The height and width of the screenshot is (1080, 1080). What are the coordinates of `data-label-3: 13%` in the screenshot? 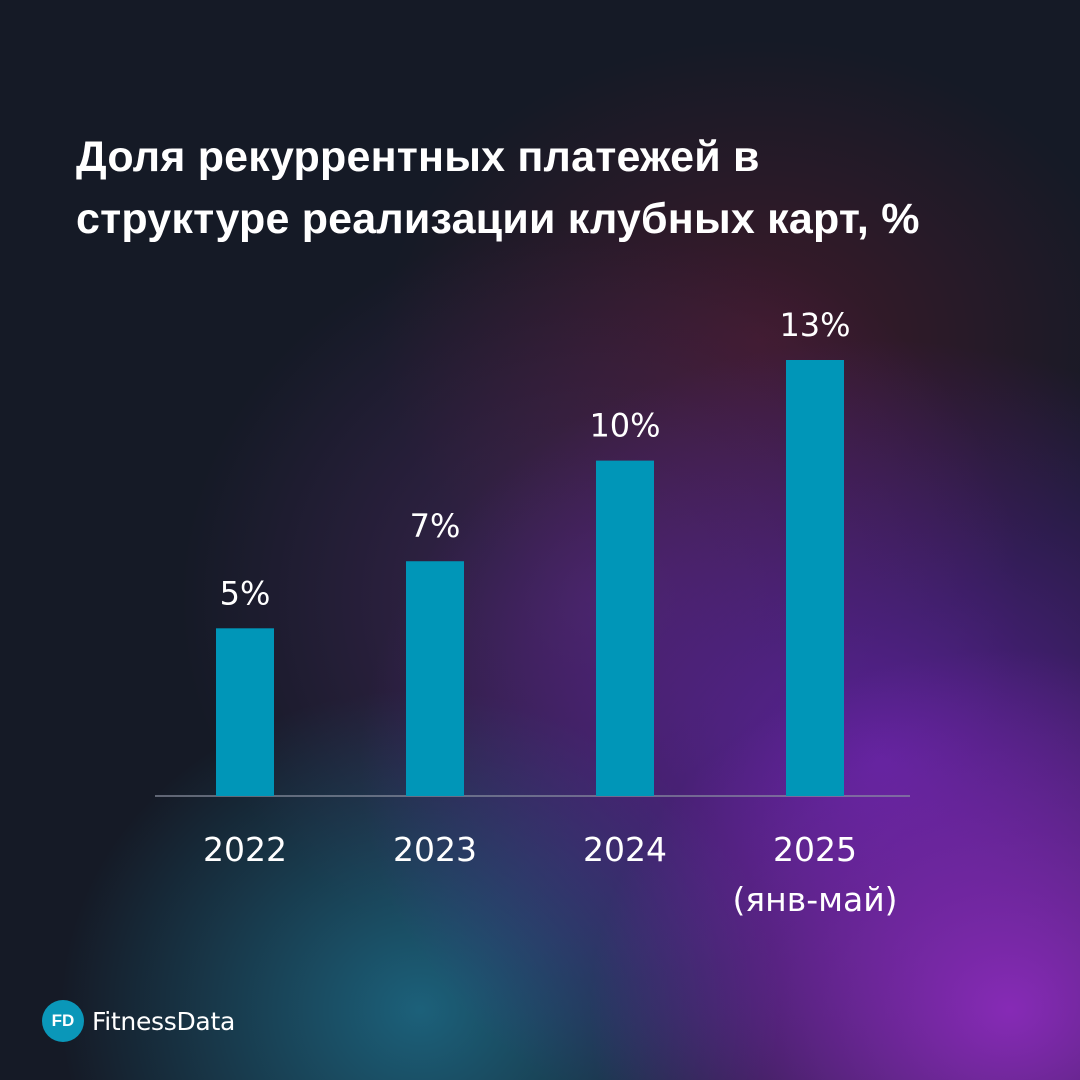 It's located at (814, 325).